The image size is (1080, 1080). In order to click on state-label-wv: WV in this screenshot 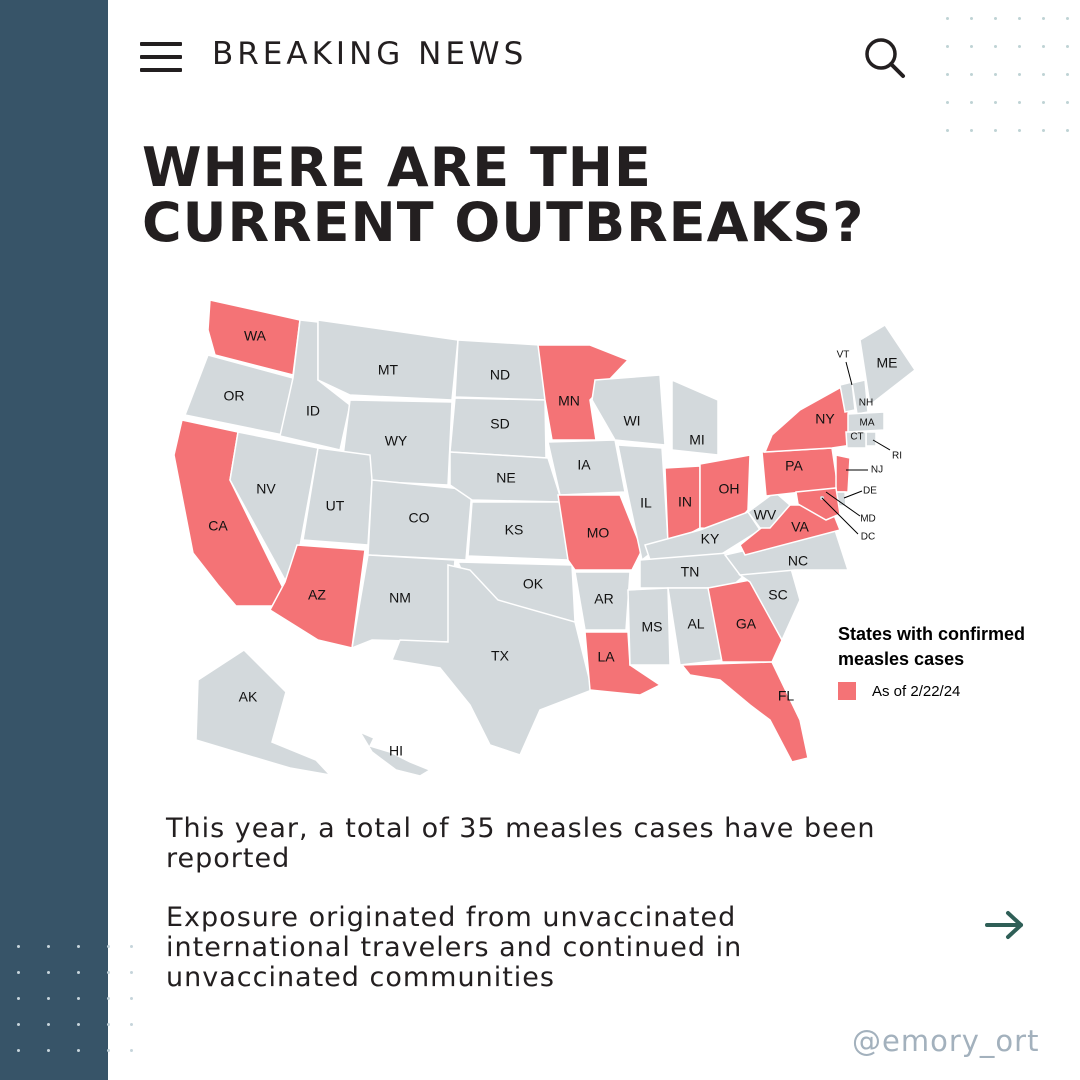, I will do `click(765, 515)`.